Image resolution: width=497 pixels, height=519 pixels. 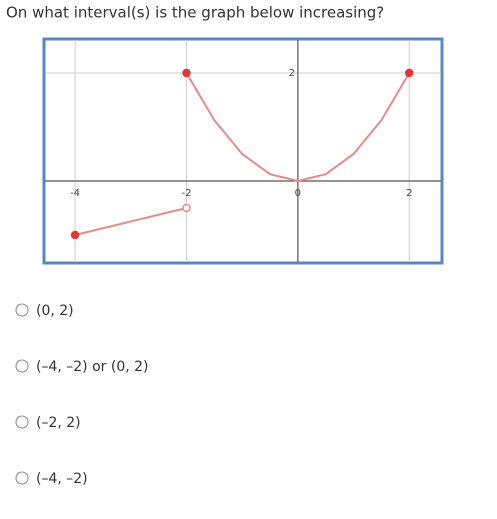 What do you see at coordinates (186, 193) in the screenshot?
I see `x-tick-label: -2` at bounding box center [186, 193].